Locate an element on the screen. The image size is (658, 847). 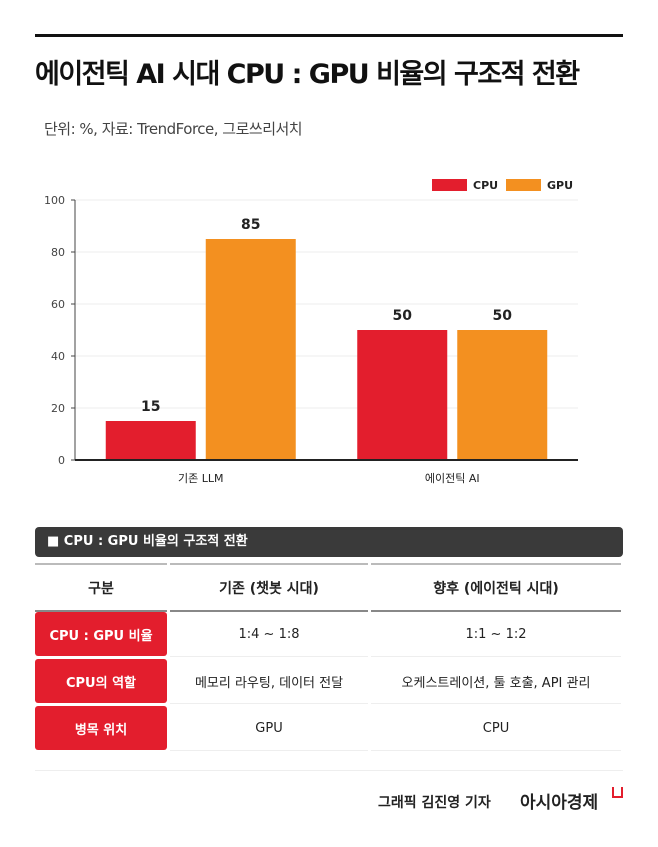
cell-bottleneck-after: CPU is located at coordinates (496, 728).